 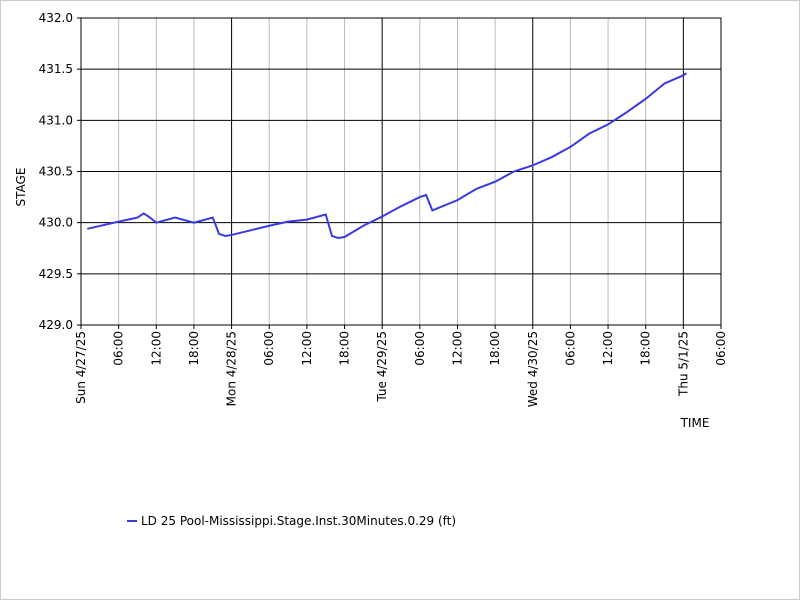 What do you see at coordinates (56, 274) in the screenshot?
I see `y-tick-label: 429.5` at bounding box center [56, 274].